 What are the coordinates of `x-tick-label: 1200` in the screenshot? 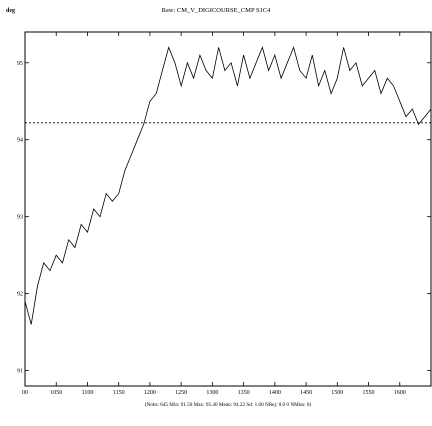 It's located at (150, 393).